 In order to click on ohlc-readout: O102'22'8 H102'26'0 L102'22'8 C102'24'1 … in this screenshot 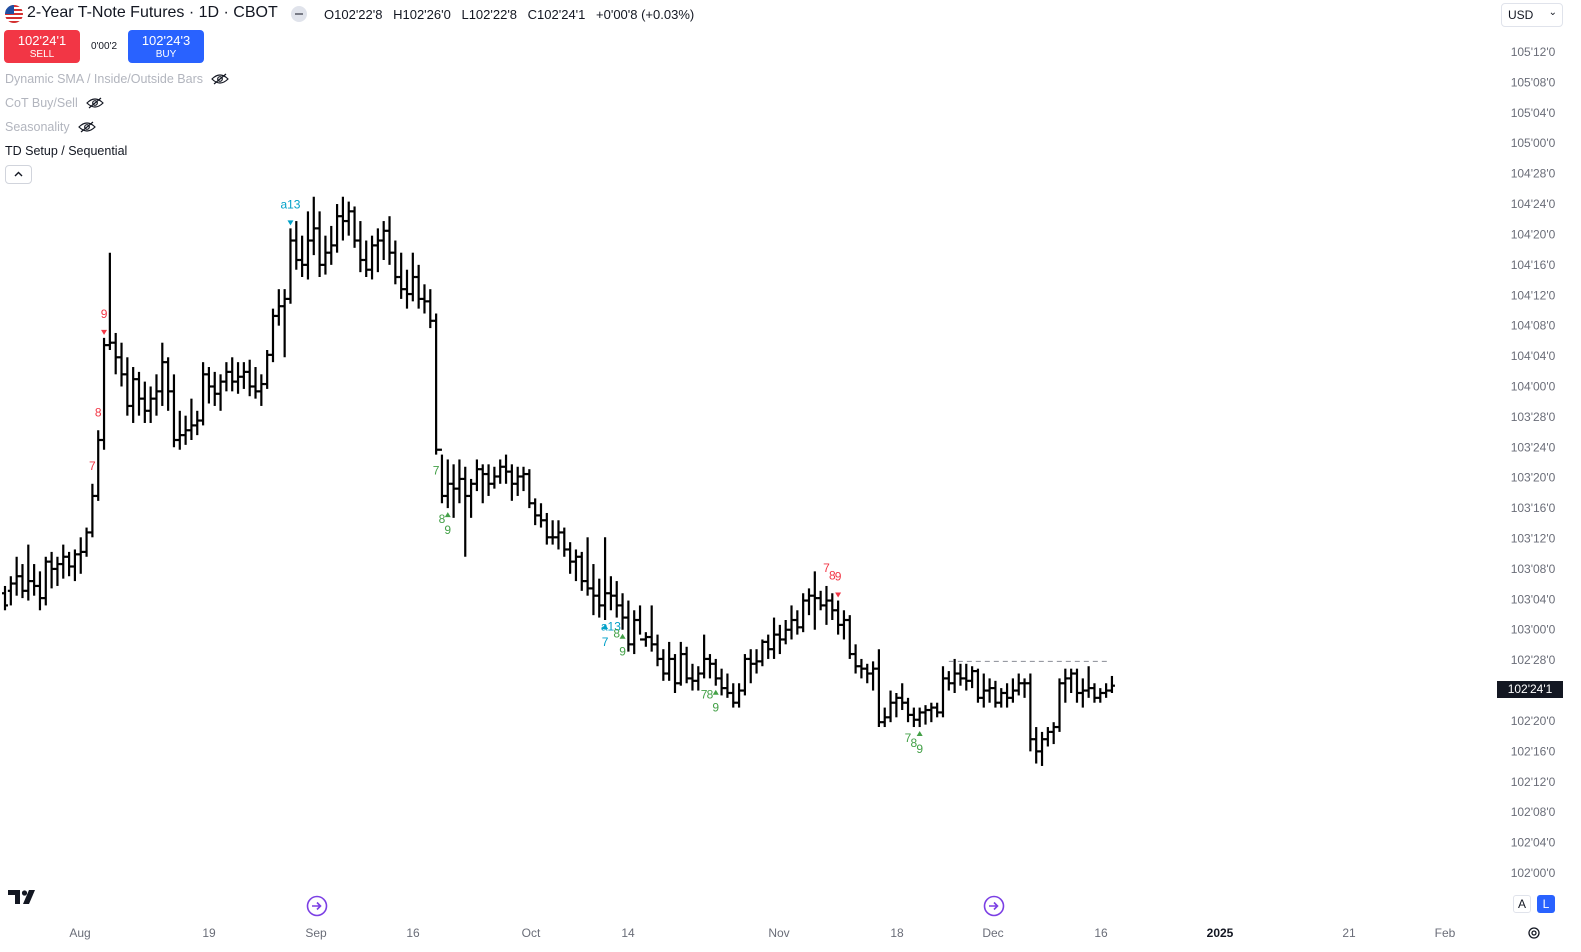, I will do `click(509, 14)`.